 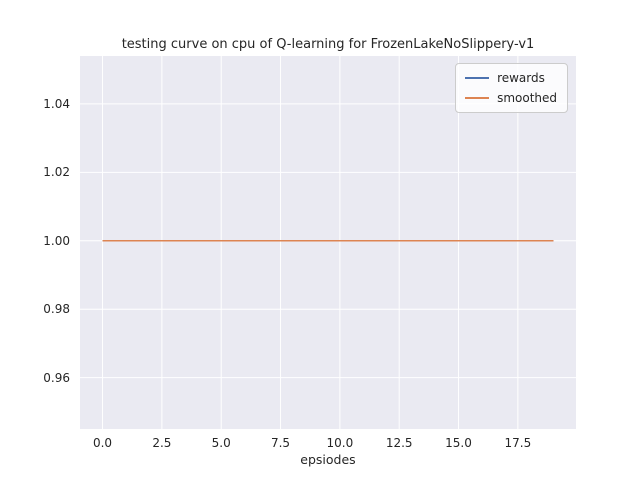 I want to click on legend: rewards smoothed, so click(x=511, y=88).